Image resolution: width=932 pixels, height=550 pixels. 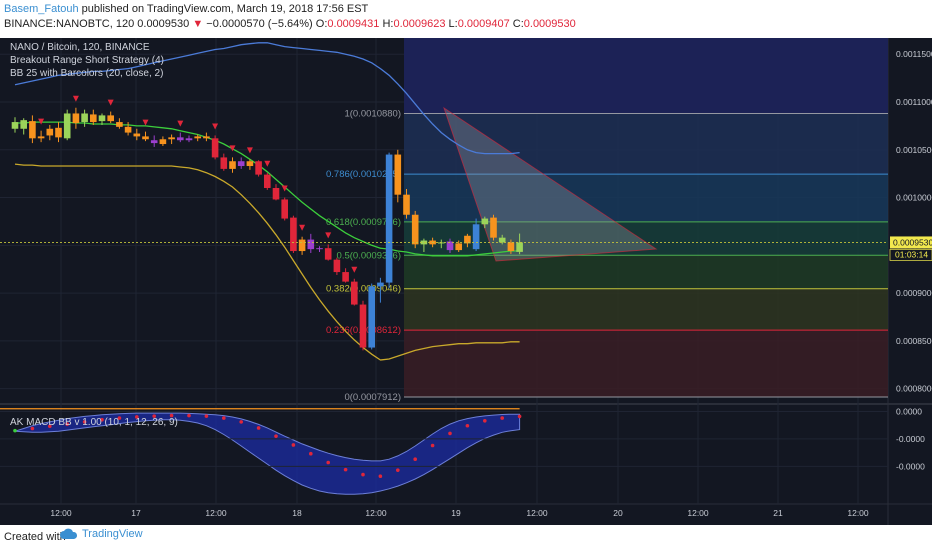 What do you see at coordinates (80, 47) in the screenshot?
I see `legend-symbol: NANO / Bitcoin, 120, BINANCE` at bounding box center [80, 47].